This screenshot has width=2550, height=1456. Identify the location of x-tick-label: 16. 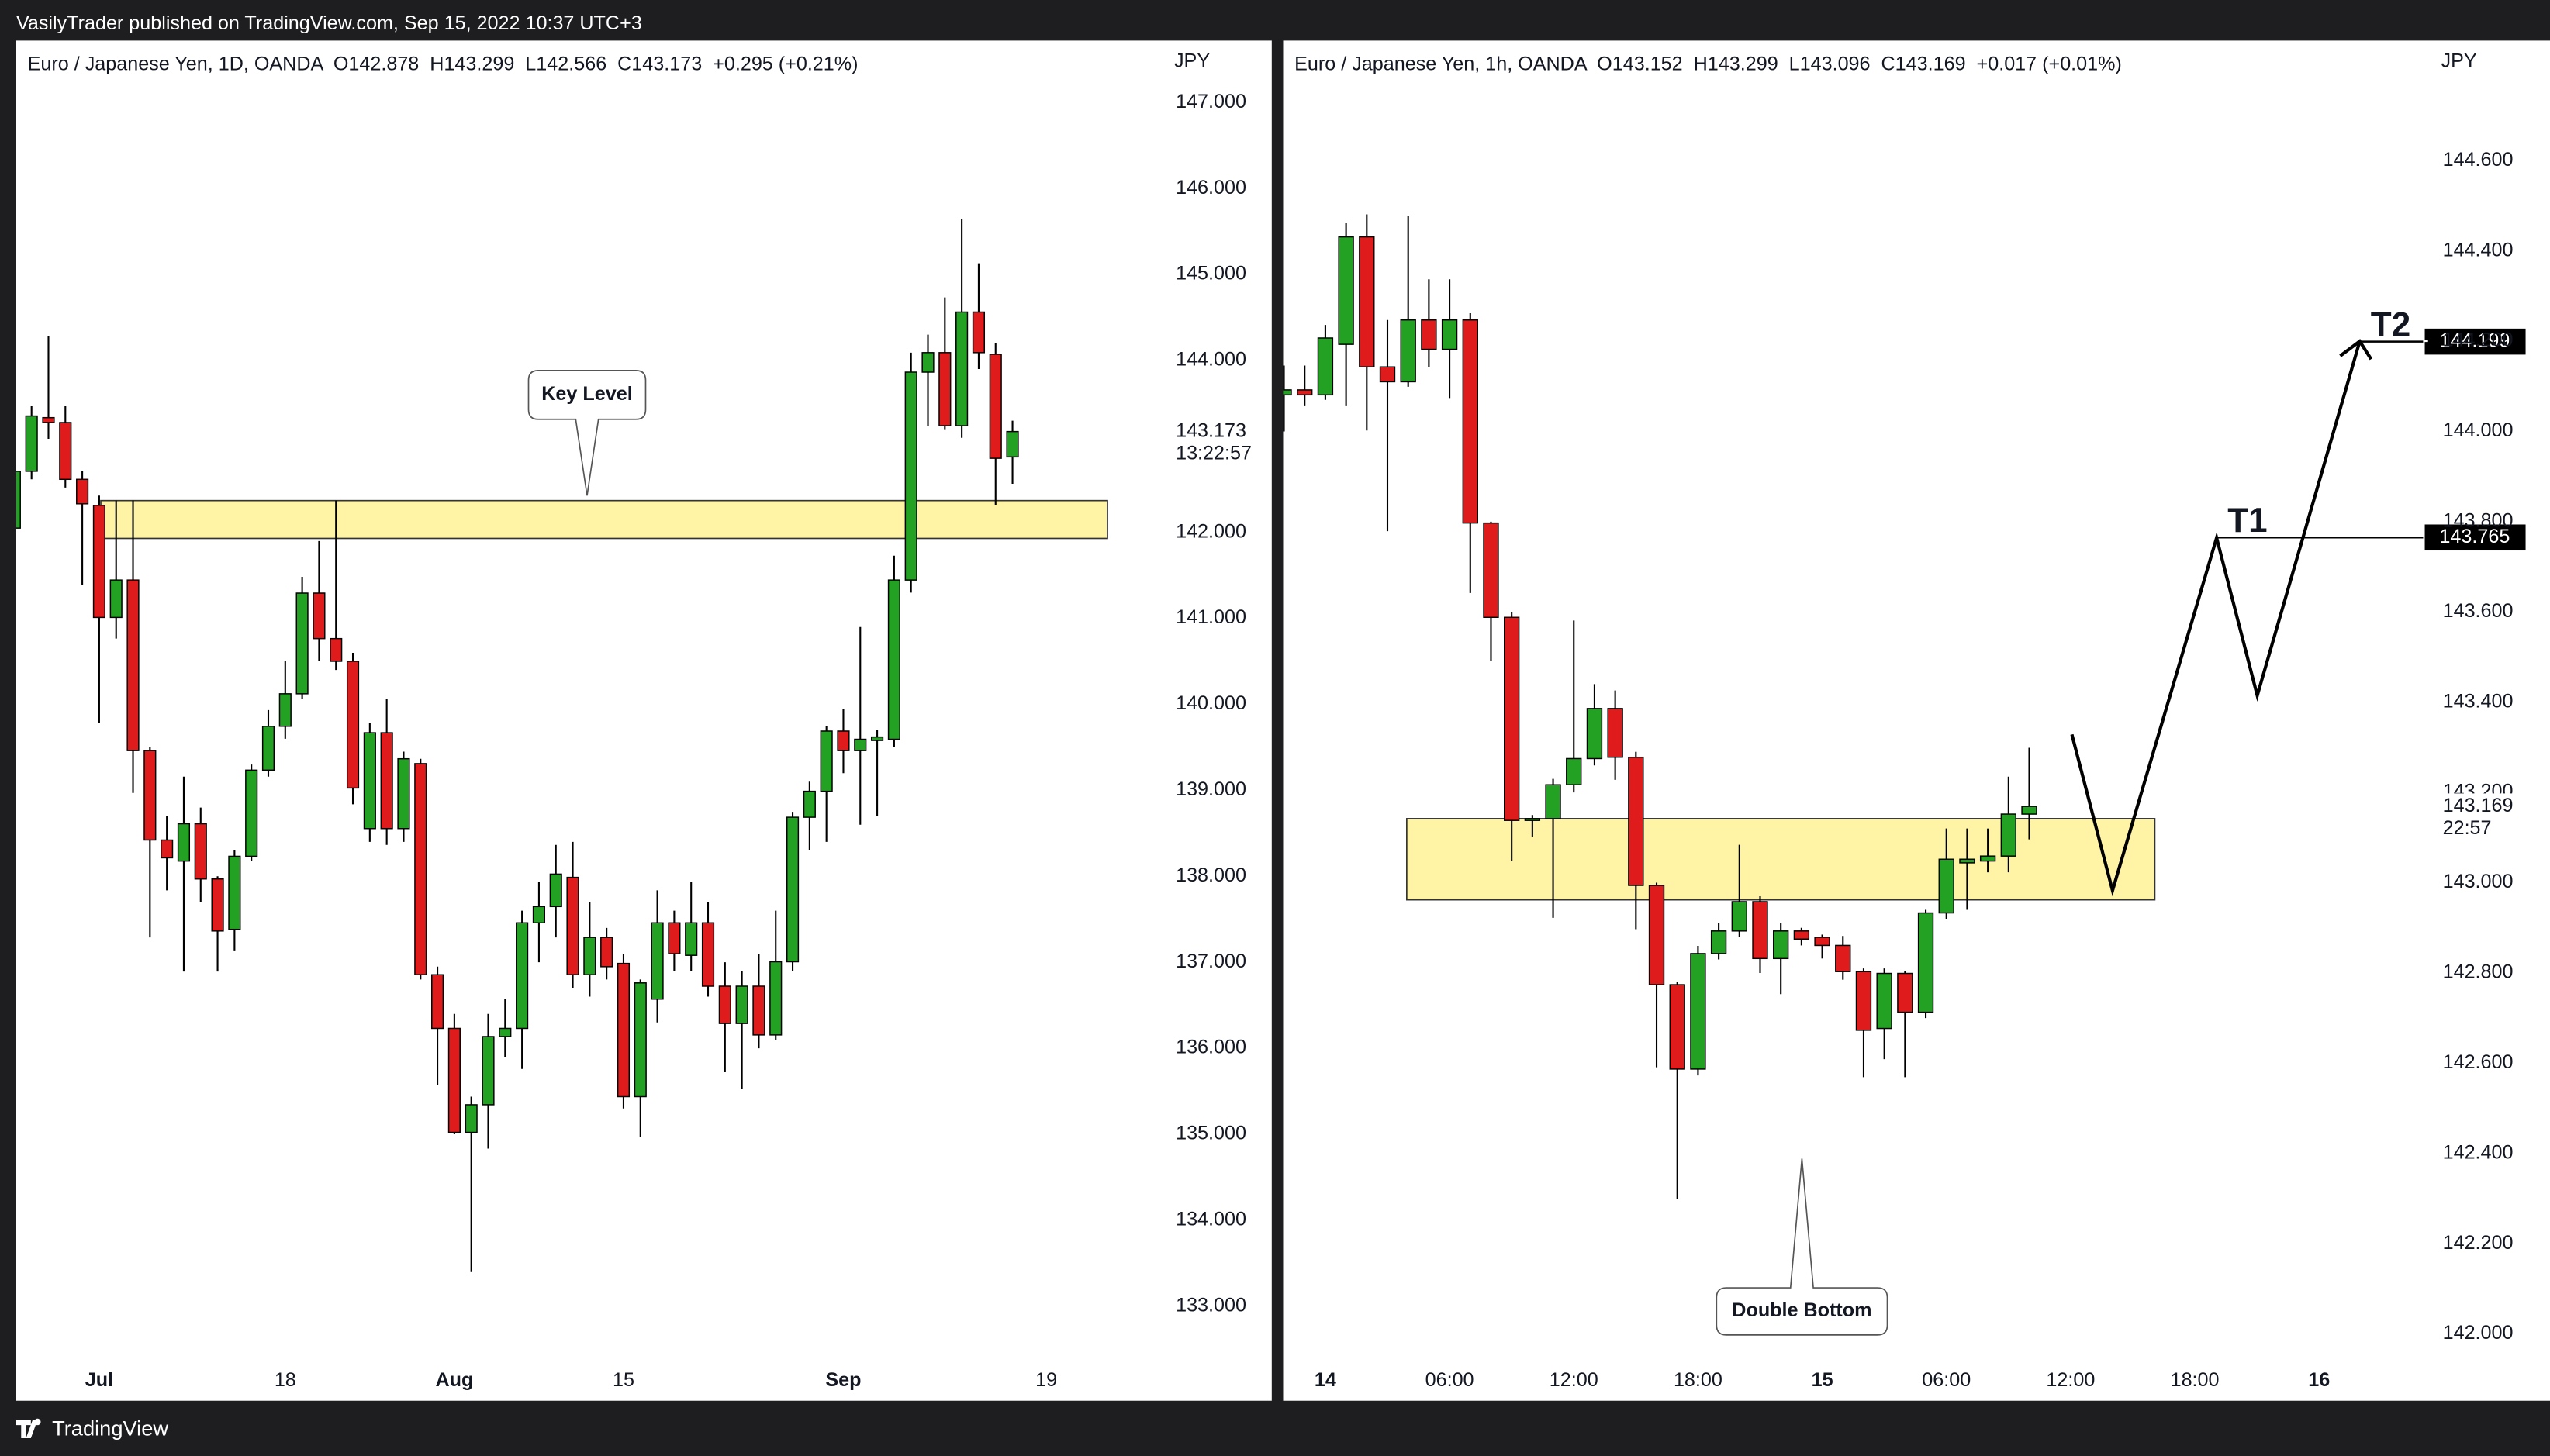
(2319, 1380).